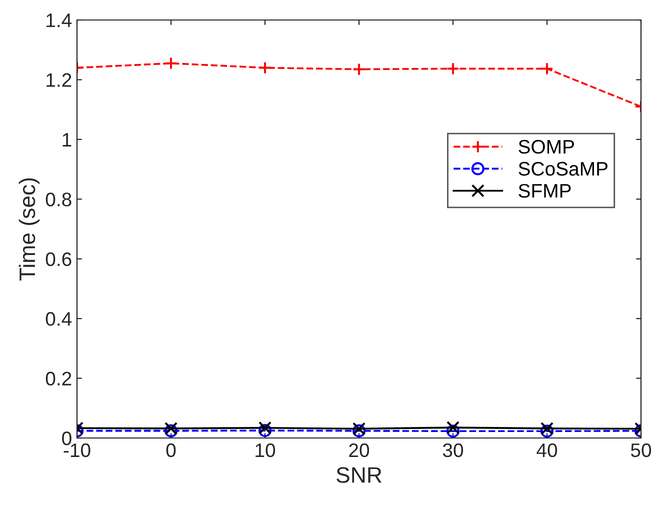  I want to click on legend-label: SOMP, so click(546, 147).